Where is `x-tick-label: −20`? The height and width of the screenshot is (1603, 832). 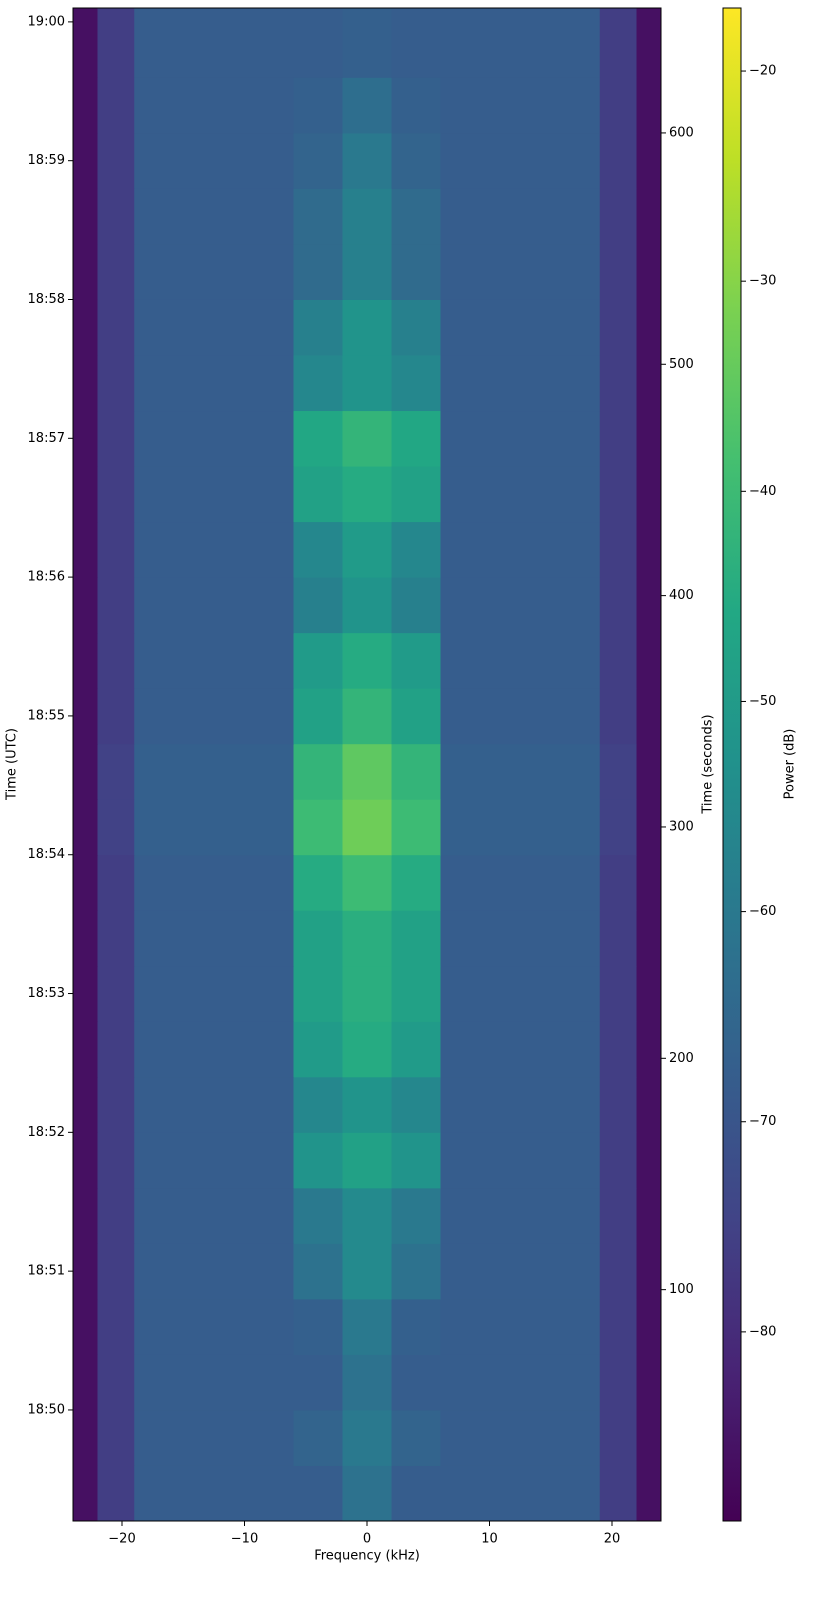
x-tick-label: −20 is located at coordinates (121, 1539).